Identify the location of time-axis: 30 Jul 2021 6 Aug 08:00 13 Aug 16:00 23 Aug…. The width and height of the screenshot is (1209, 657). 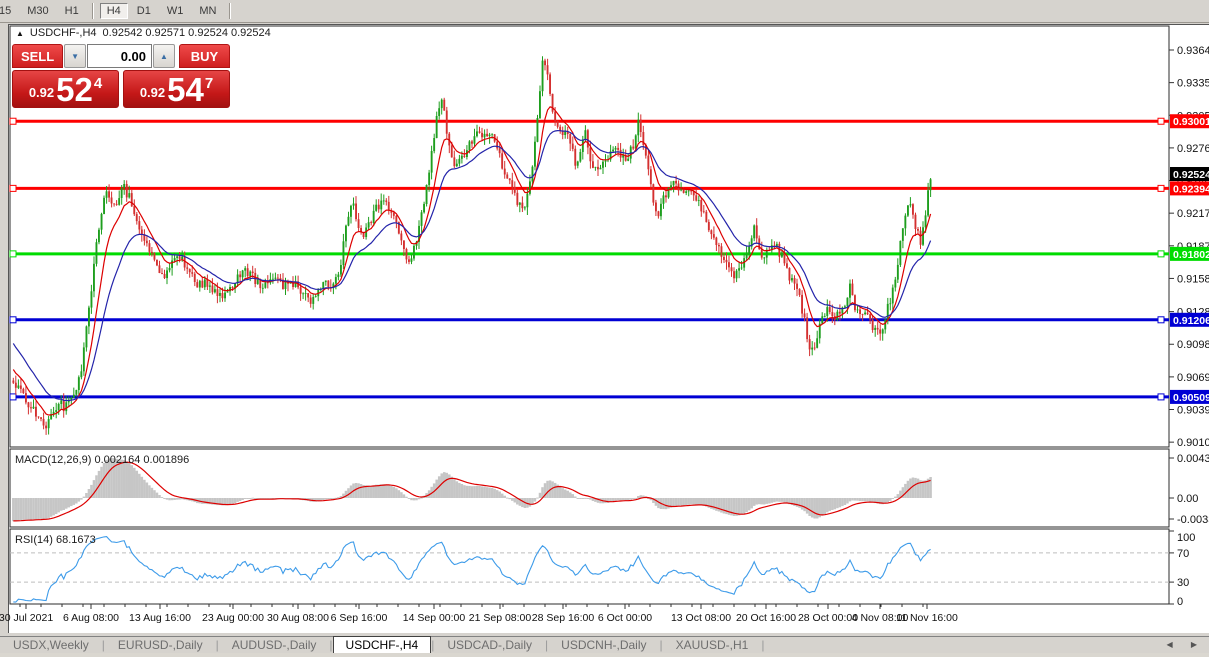
(479, 614).